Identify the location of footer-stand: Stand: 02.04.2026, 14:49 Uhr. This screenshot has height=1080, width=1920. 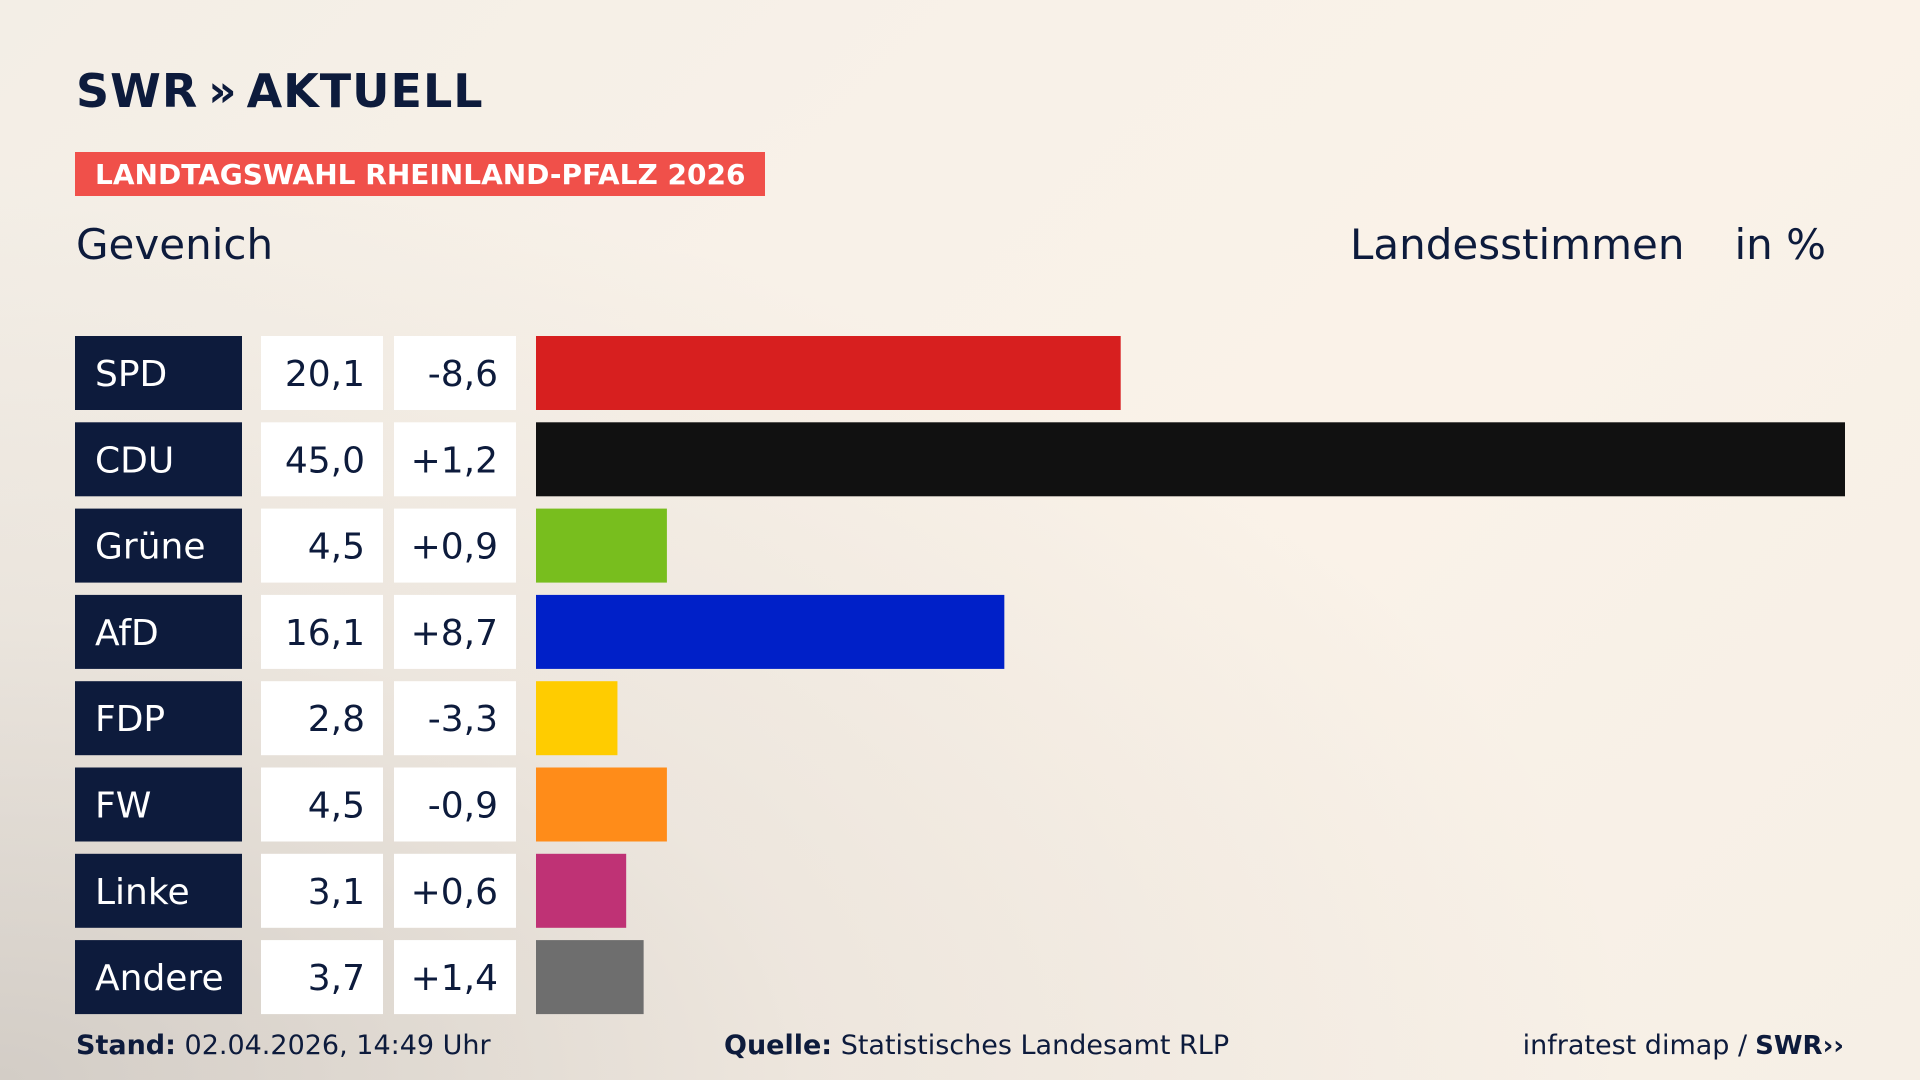
(283, 1045).